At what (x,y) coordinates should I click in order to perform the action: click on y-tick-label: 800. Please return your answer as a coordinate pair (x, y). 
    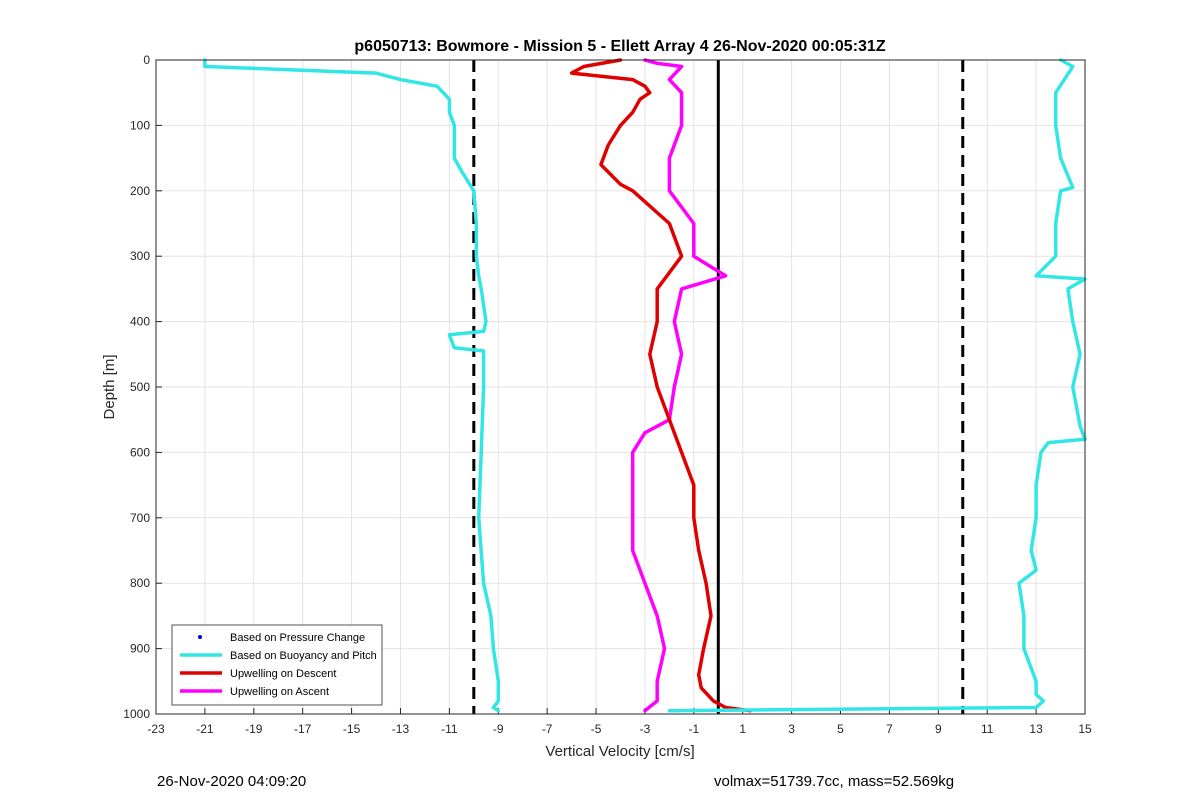
    Looking at the image, I should click on (140, 583).